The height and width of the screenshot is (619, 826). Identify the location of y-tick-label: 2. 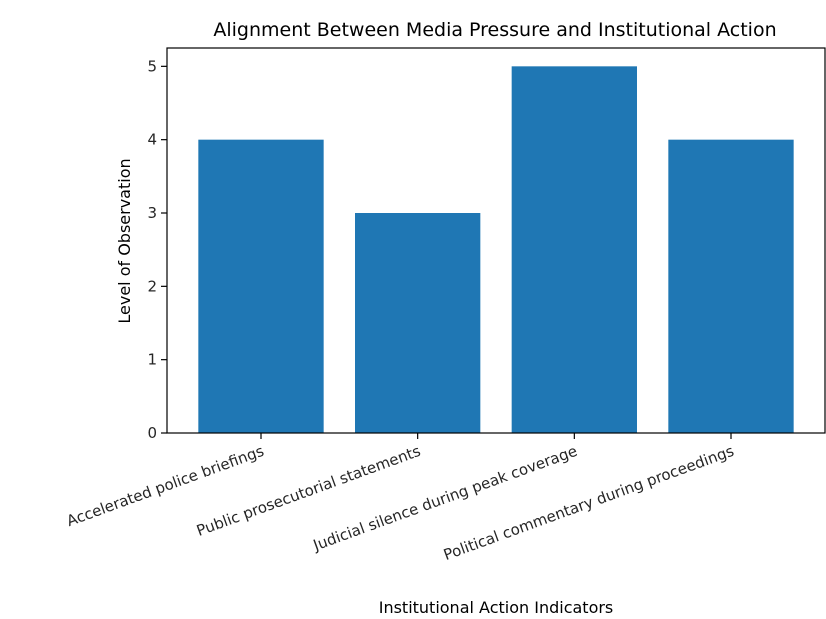
(152, 286).